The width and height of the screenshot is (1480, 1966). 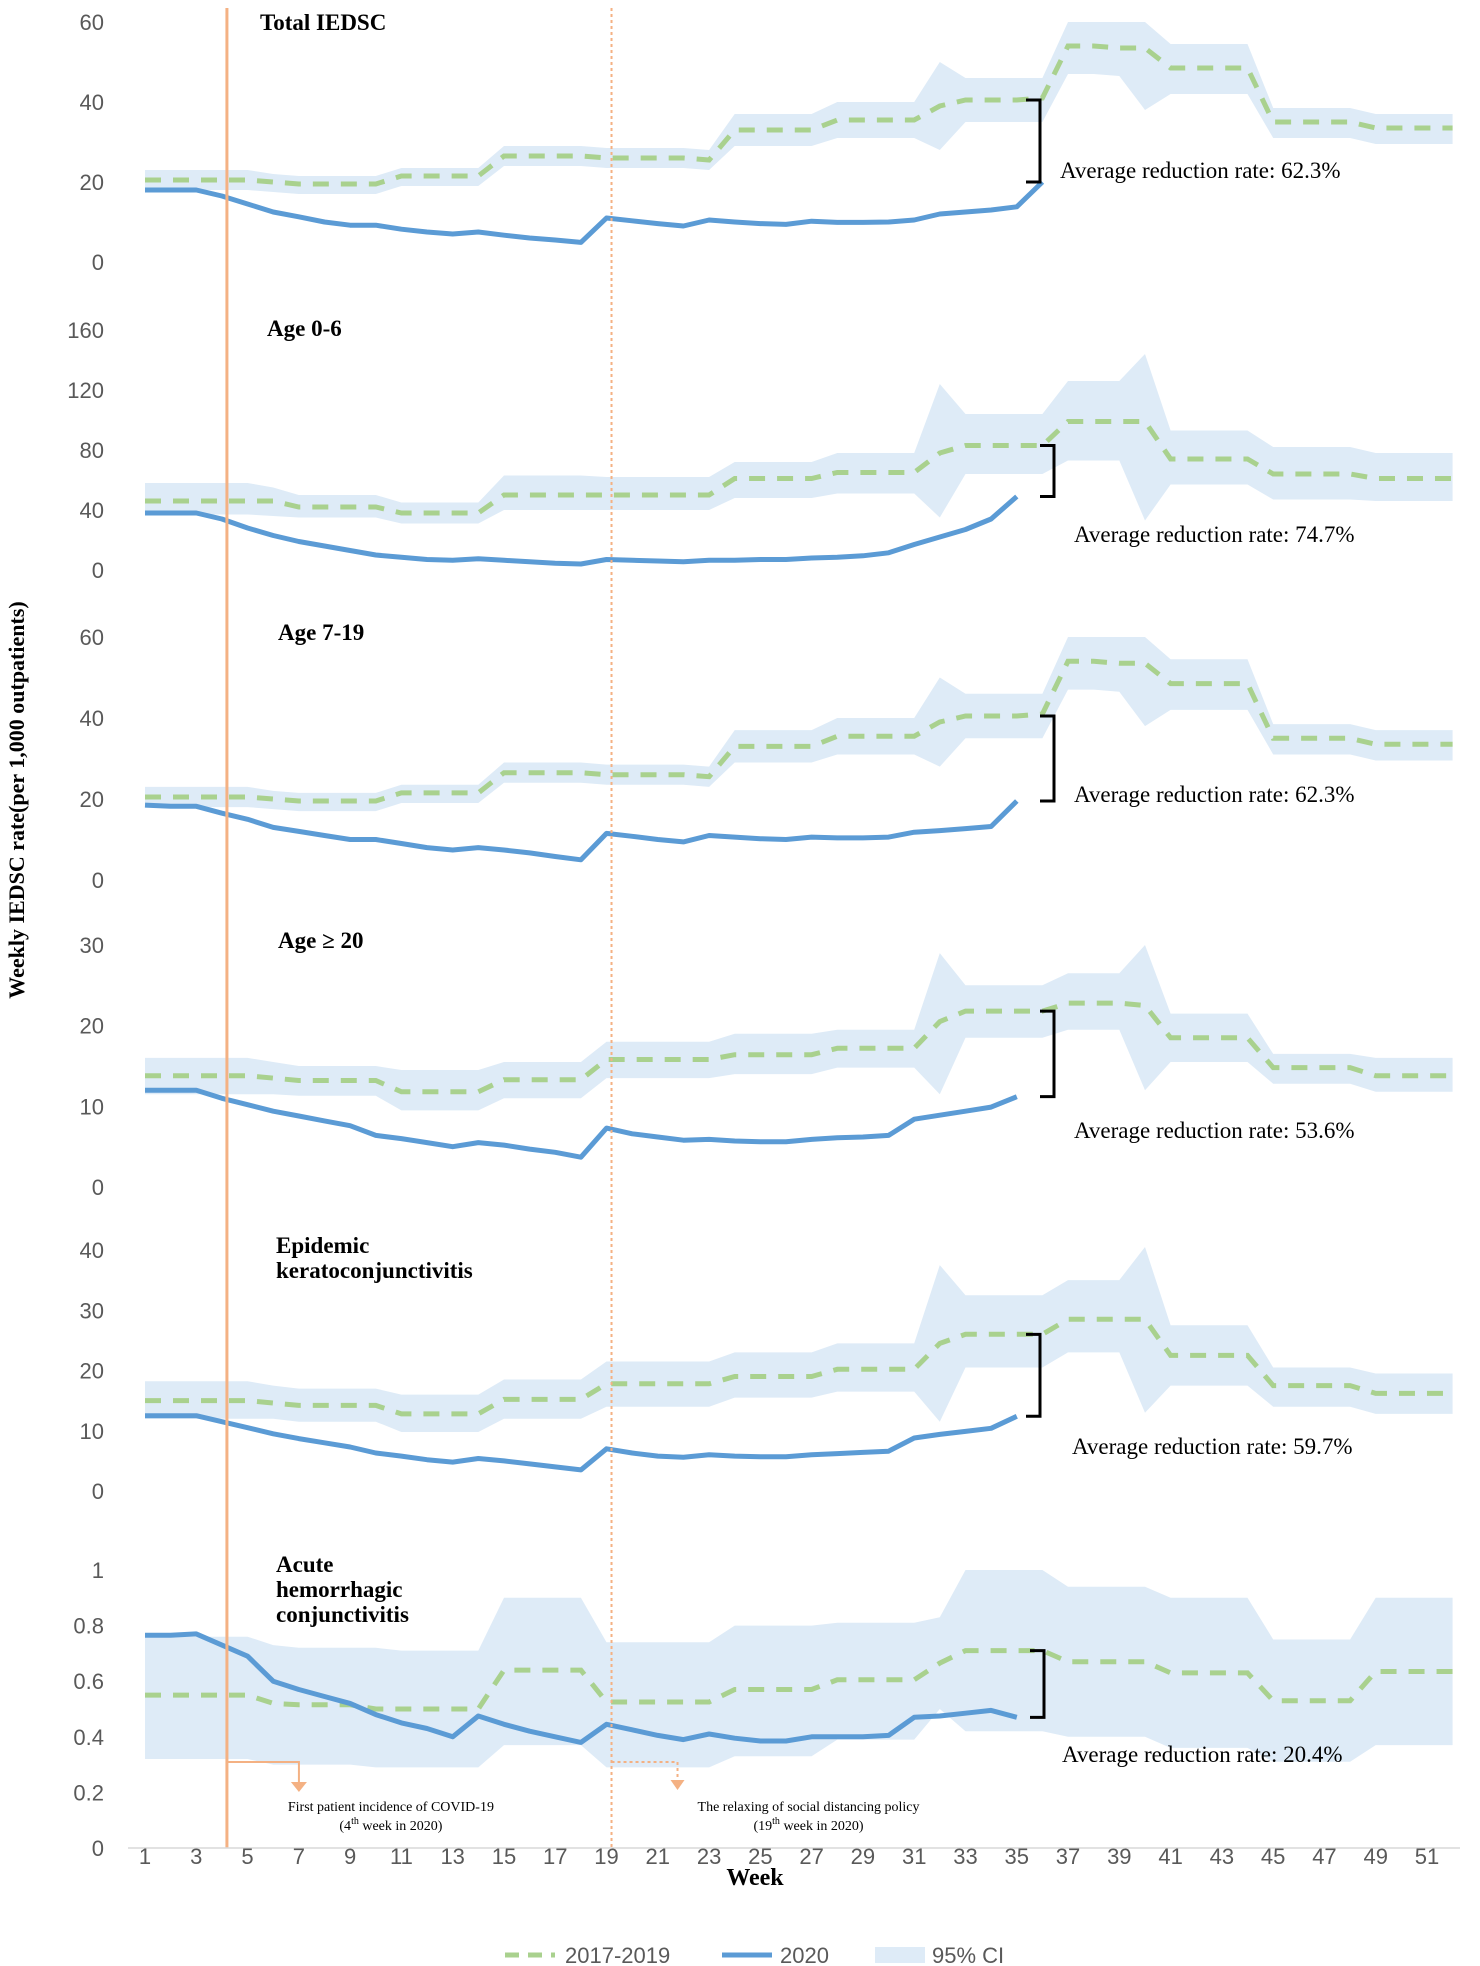 What do you see at coordinates (88, 1737) in the screenshot?
I see `y-tick-label: 0.4` at bounding box center [88, 1737].